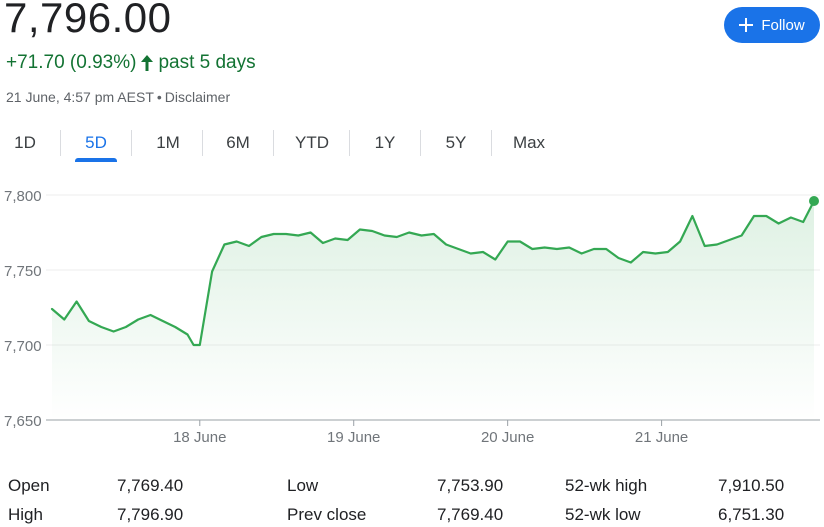  Describe the element at coordinates (751, 514) in the screenshot. I see `stat-value-52wk-low: 6,751.30` at that location.